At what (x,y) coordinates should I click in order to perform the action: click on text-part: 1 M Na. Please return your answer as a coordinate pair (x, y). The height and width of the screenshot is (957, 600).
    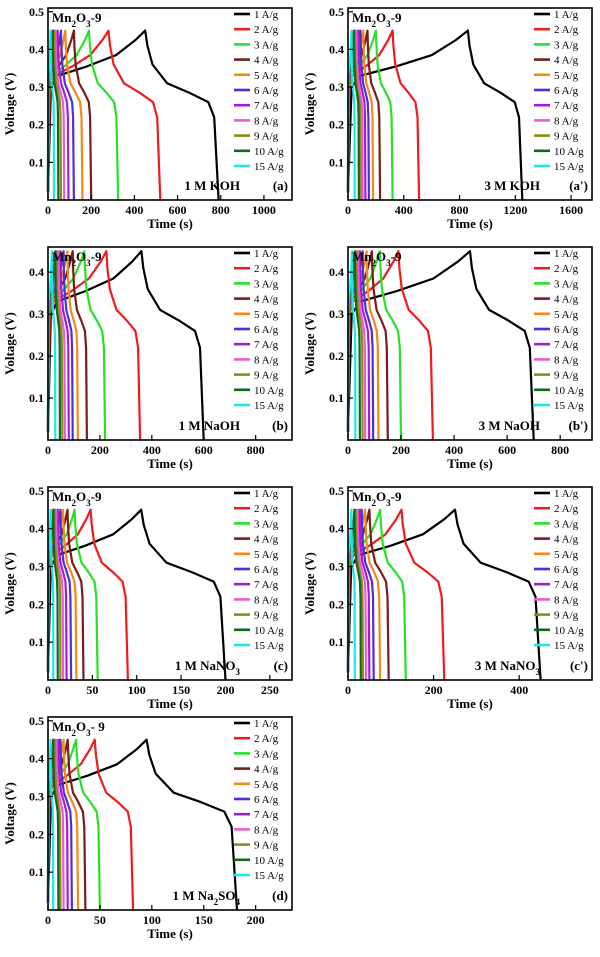
    Looking at the image, I should click on (193, 895).